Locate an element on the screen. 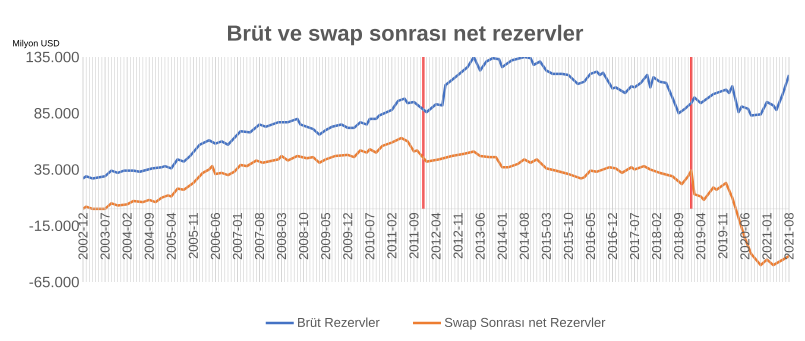 The width and height of the screenshot is (805, 341). x-tick-label: 2014-01 is located at coordinates (502, 236).